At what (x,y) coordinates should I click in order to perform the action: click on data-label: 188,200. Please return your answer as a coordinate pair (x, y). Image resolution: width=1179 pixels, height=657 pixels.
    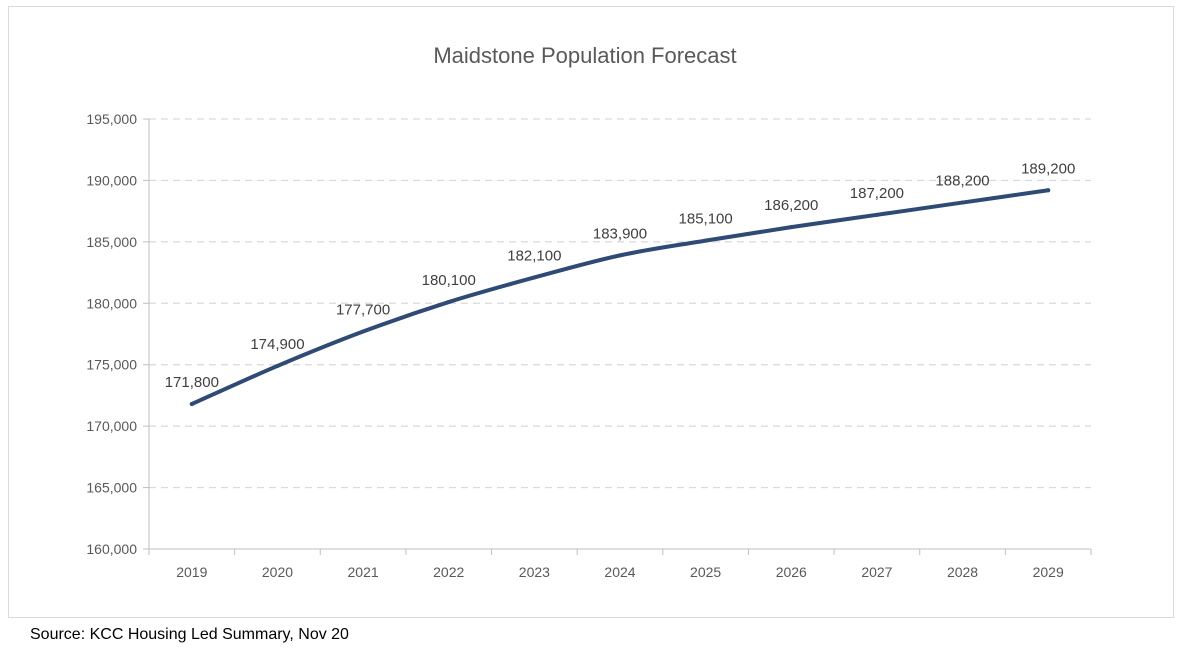
    Looking at the image, I should click on (962, 181).